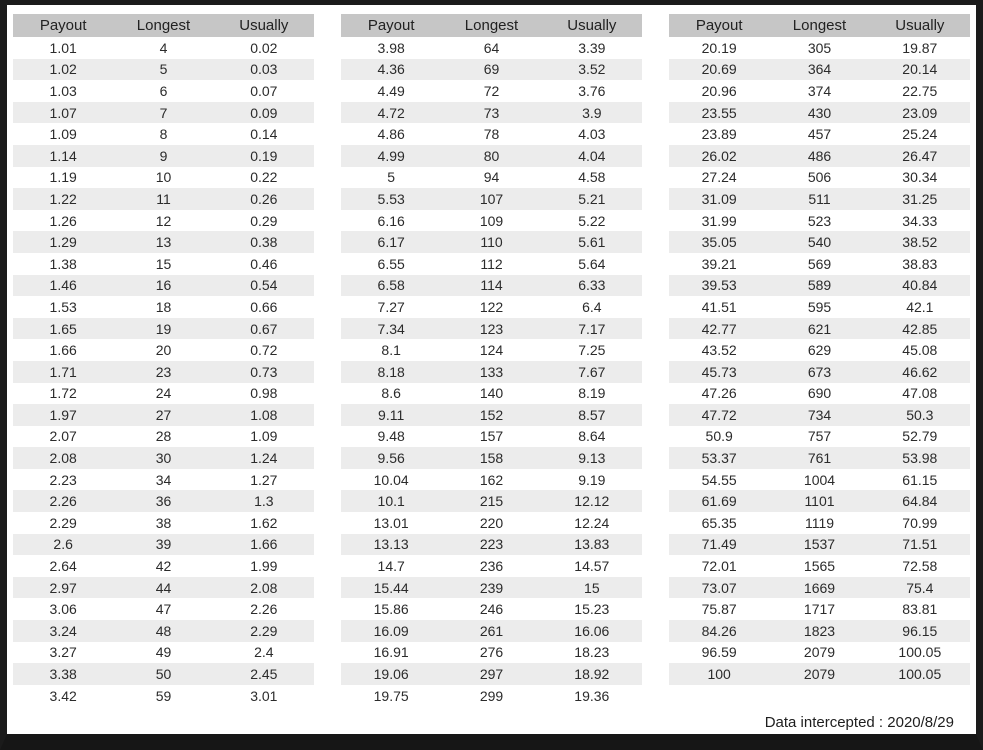 This screenshot has width=983, height=750. Describe the element at coordinates (163, 242) in the screenshot. I see `table-row: 1.29 13 0.38` at that location.